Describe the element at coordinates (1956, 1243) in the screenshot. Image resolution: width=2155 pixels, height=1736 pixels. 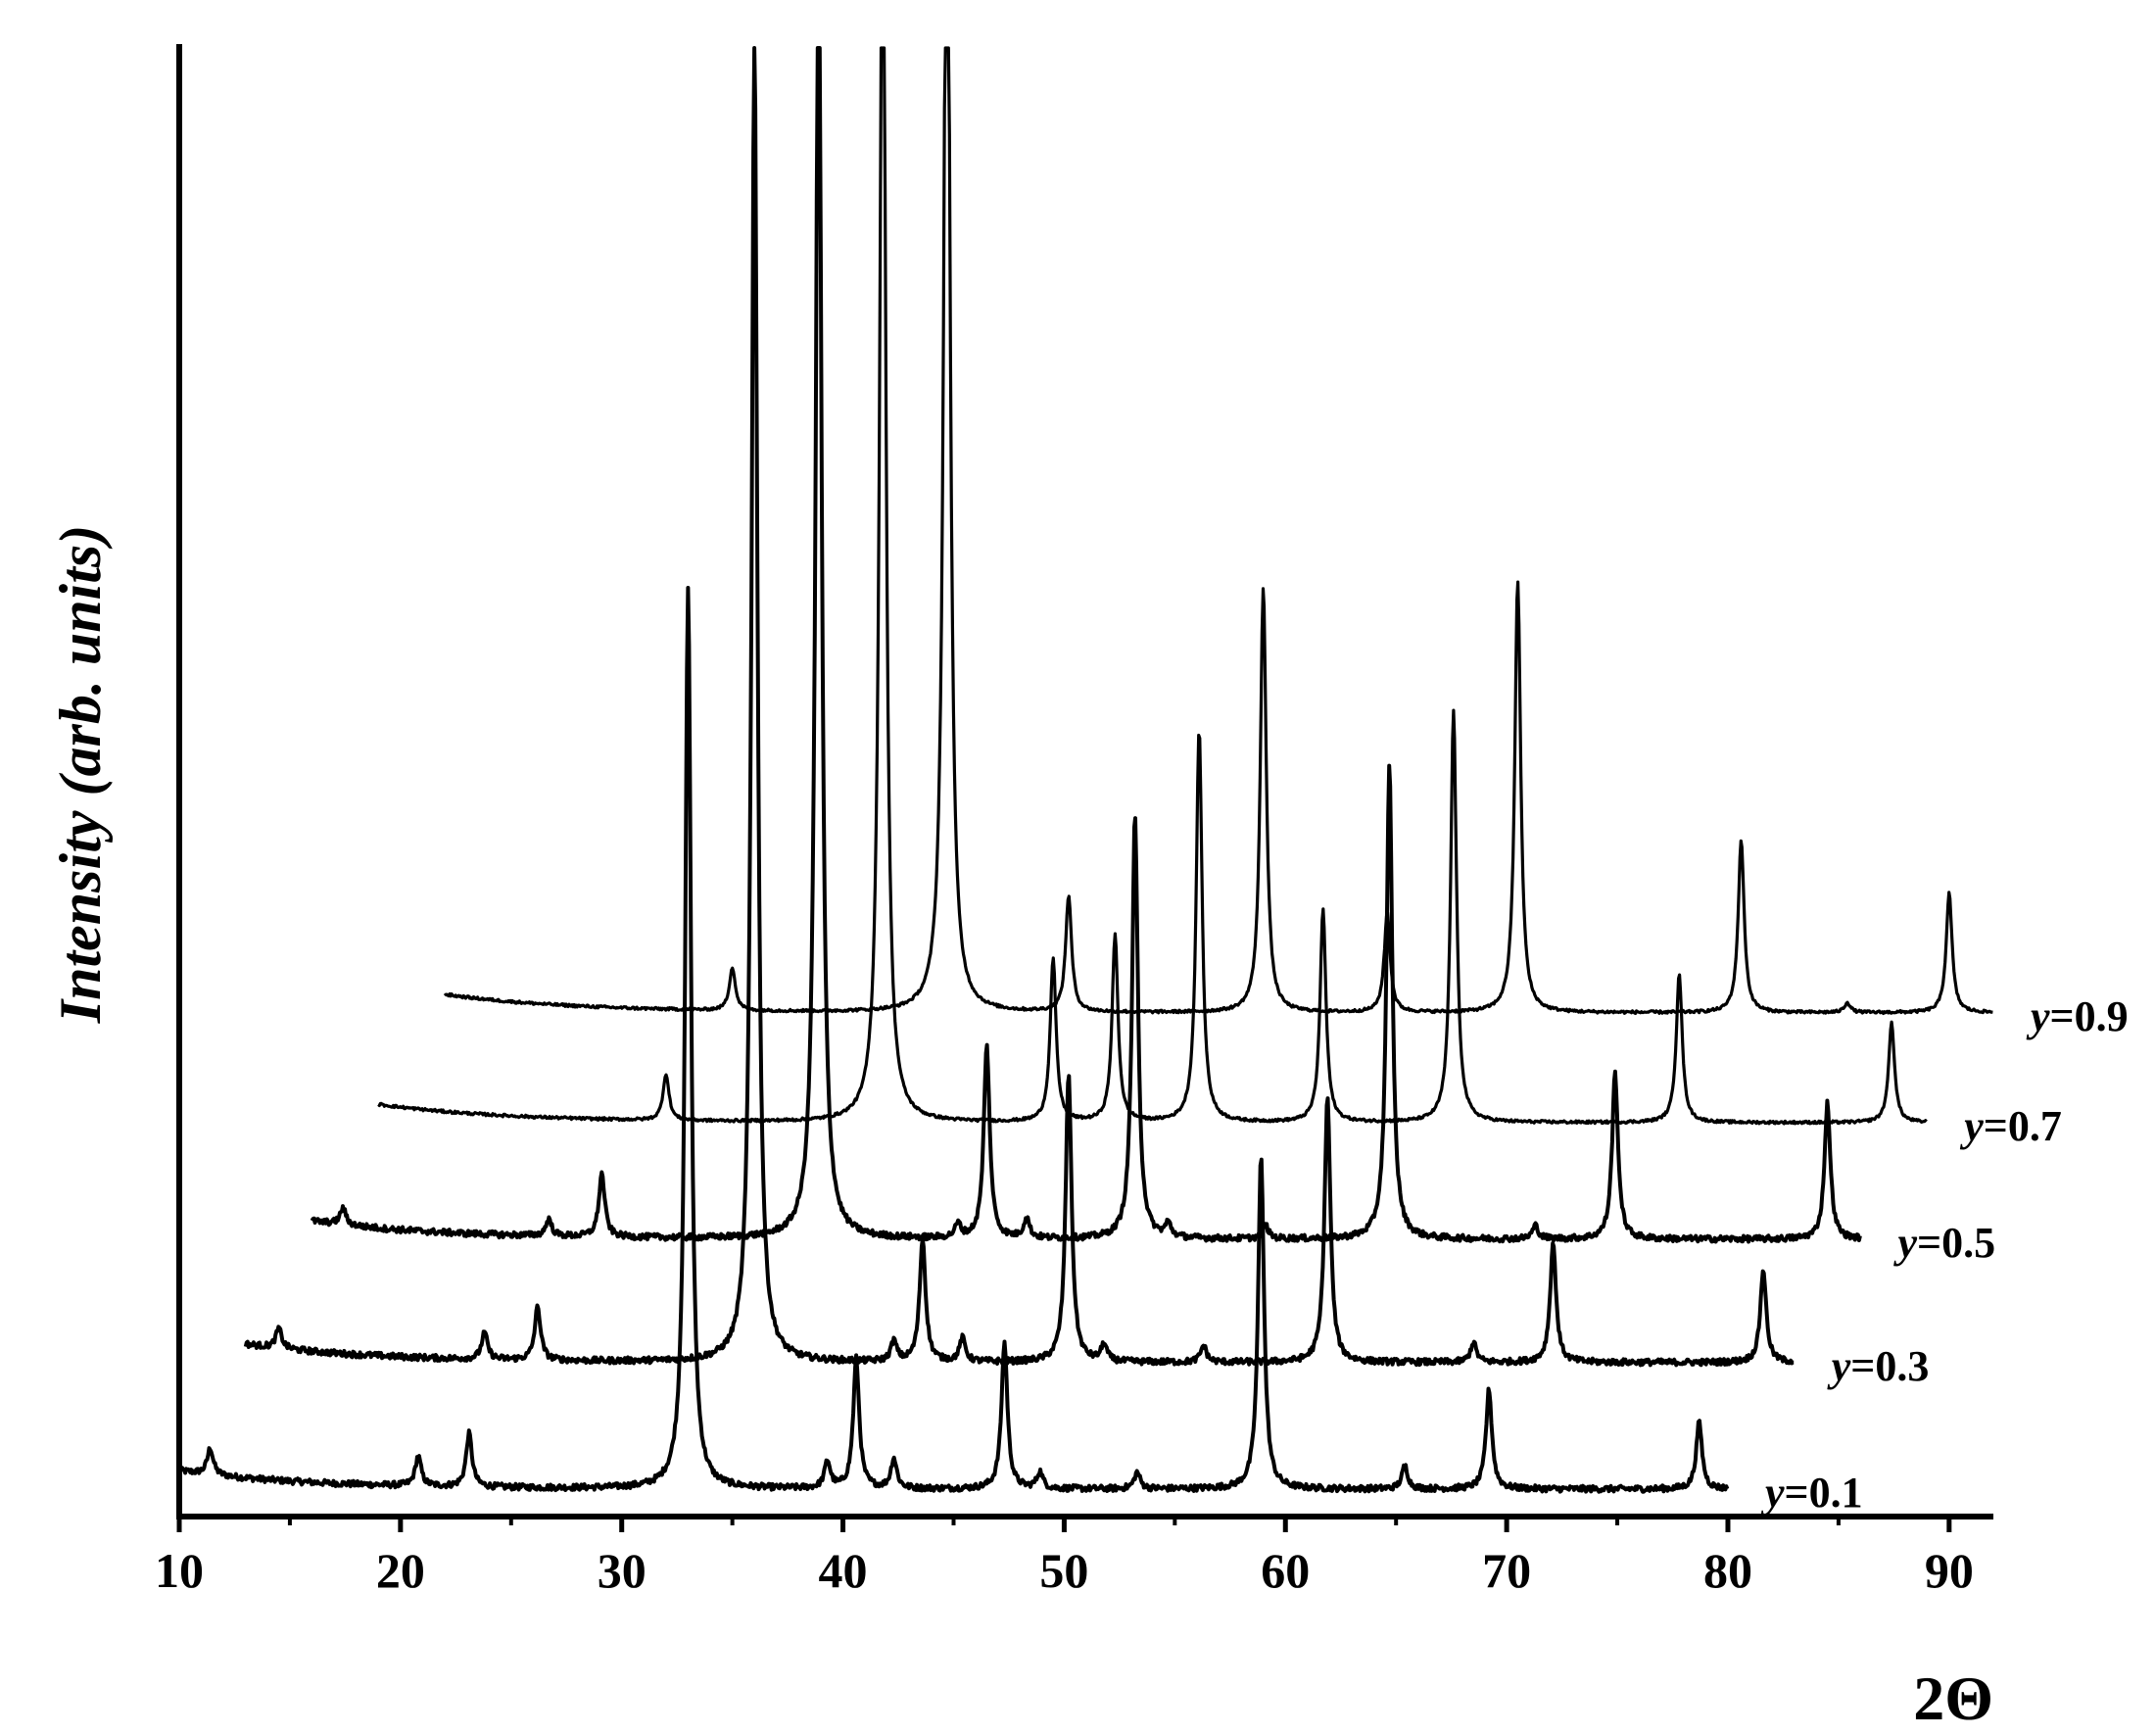
I see `series-label-value: =0.5` at that location.